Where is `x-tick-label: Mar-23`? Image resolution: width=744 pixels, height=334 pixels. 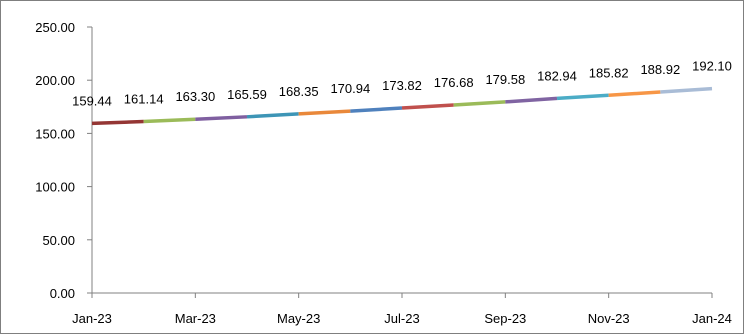
x-tick-label: Mar-23 is located at coordinates (195, 318).